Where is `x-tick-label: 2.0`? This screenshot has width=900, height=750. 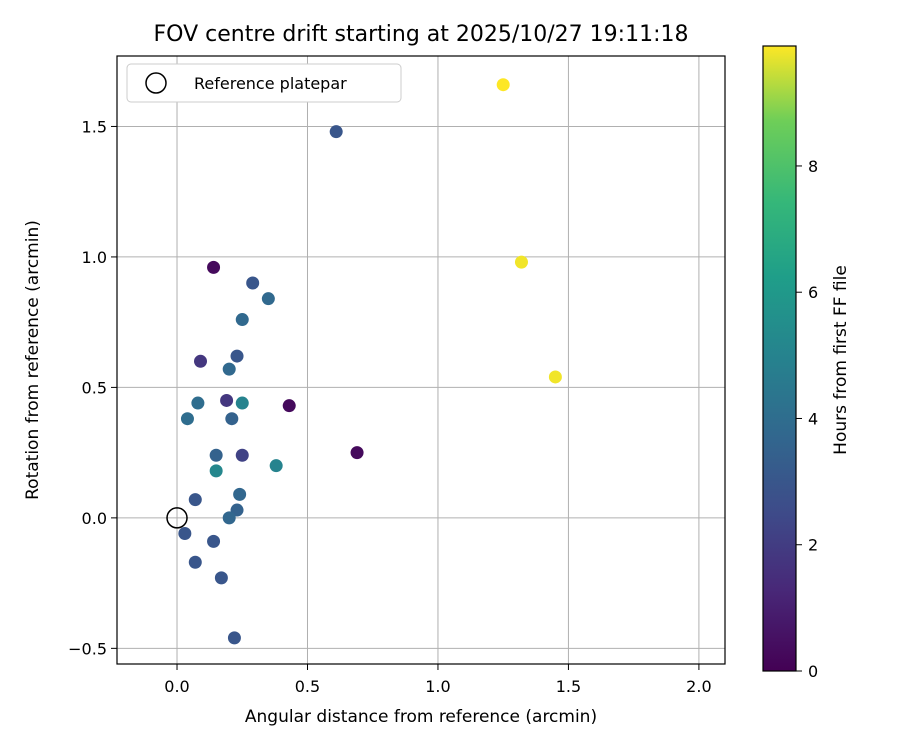
x-tick-label: 2.0 is located at coordinates (698, 686).